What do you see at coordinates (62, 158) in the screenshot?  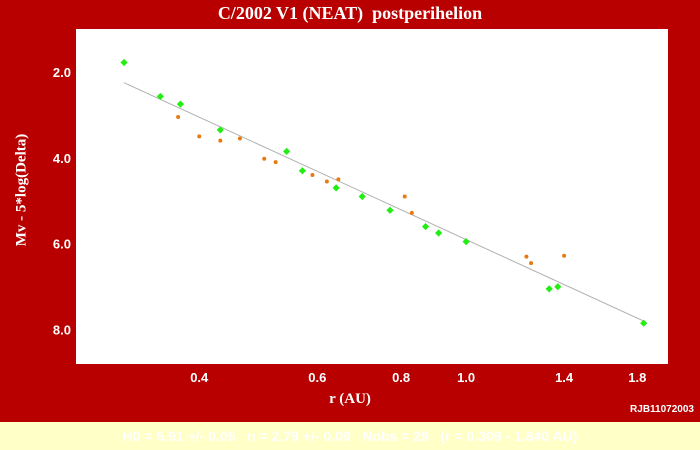 I see `y-tick-label: 4.0` at bounding box center [62, 158].